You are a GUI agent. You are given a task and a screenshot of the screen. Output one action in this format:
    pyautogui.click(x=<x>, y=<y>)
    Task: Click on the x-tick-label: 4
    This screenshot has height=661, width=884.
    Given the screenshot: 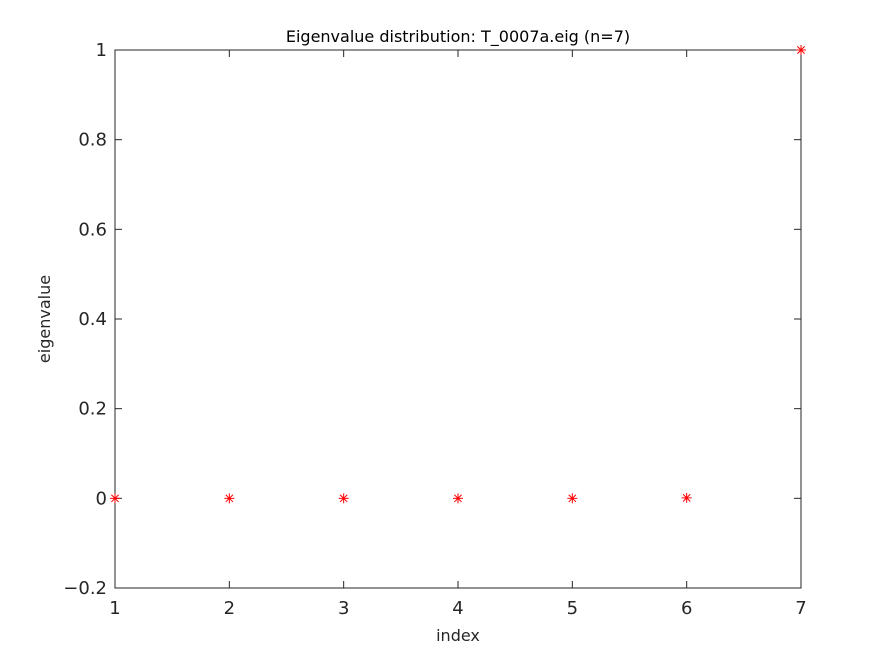 What is the action you would take?
    pyautogui.click(x=457, y=608)
    